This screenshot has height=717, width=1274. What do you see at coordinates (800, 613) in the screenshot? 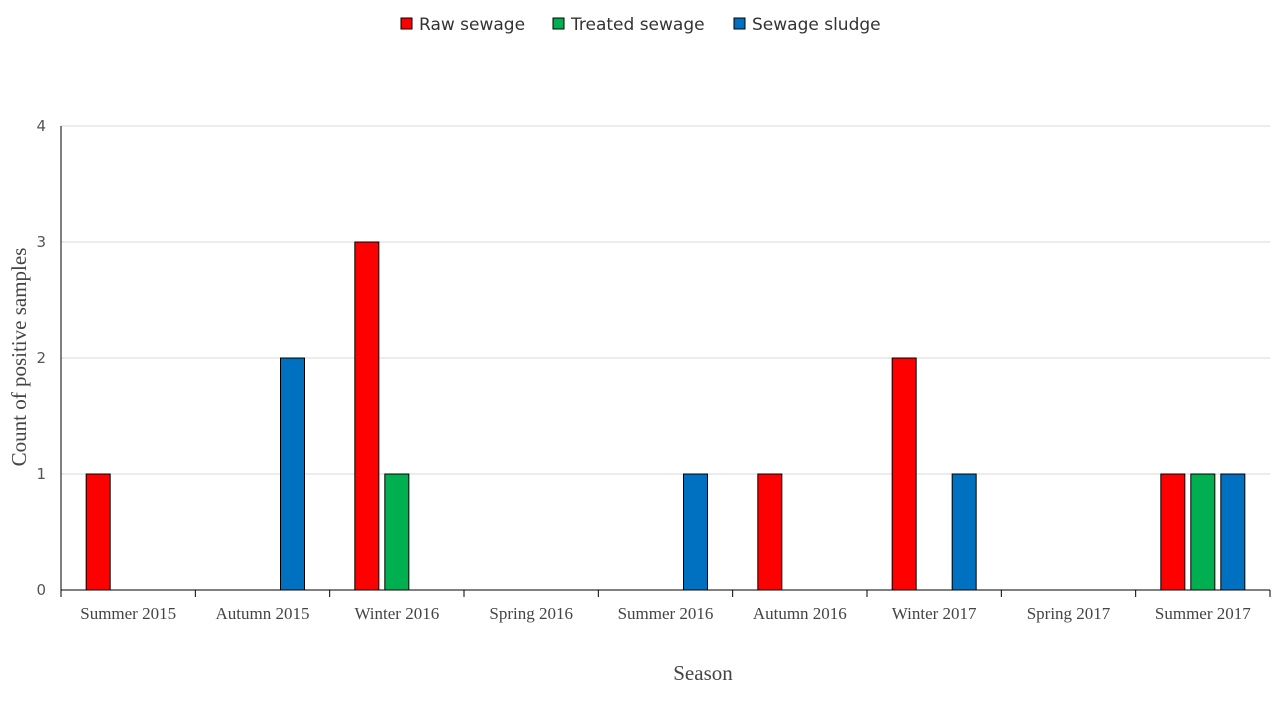
I see `x-tick-label: Autumn 2016` at bounding box center [800, 613].